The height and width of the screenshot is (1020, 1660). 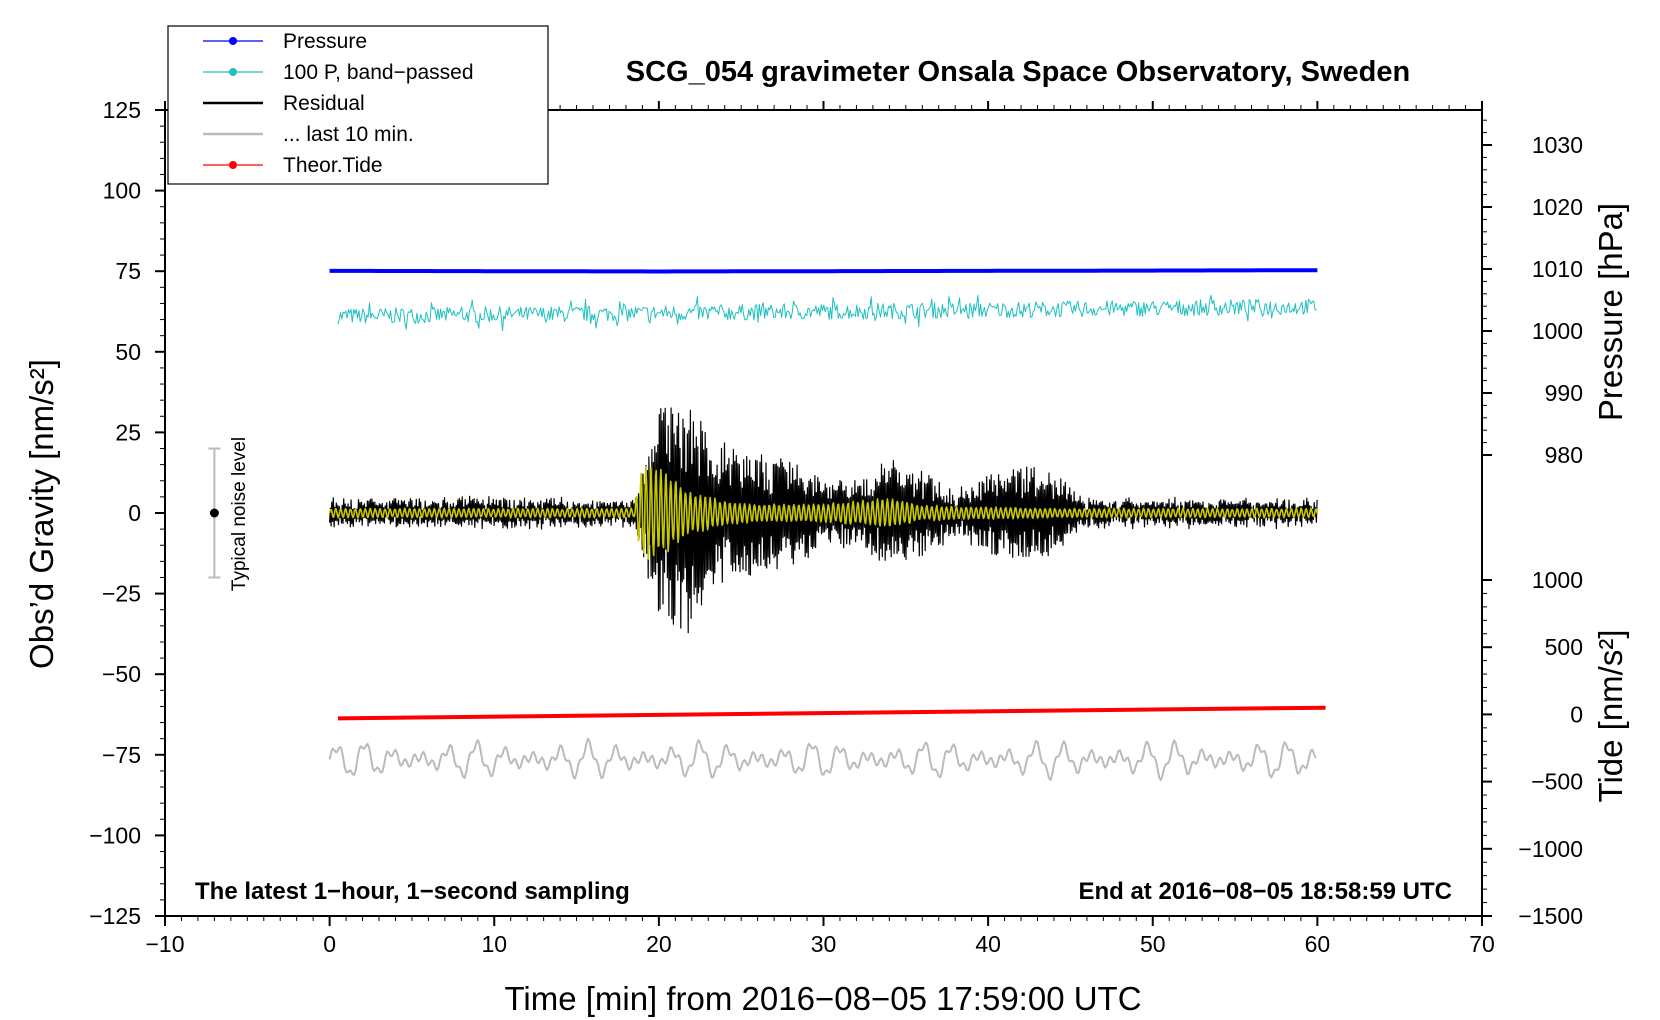 What do you see at coordinates (128, 352) in the screenshot?
I see `y-tick-label: 50` at bounding box center [128, 352].